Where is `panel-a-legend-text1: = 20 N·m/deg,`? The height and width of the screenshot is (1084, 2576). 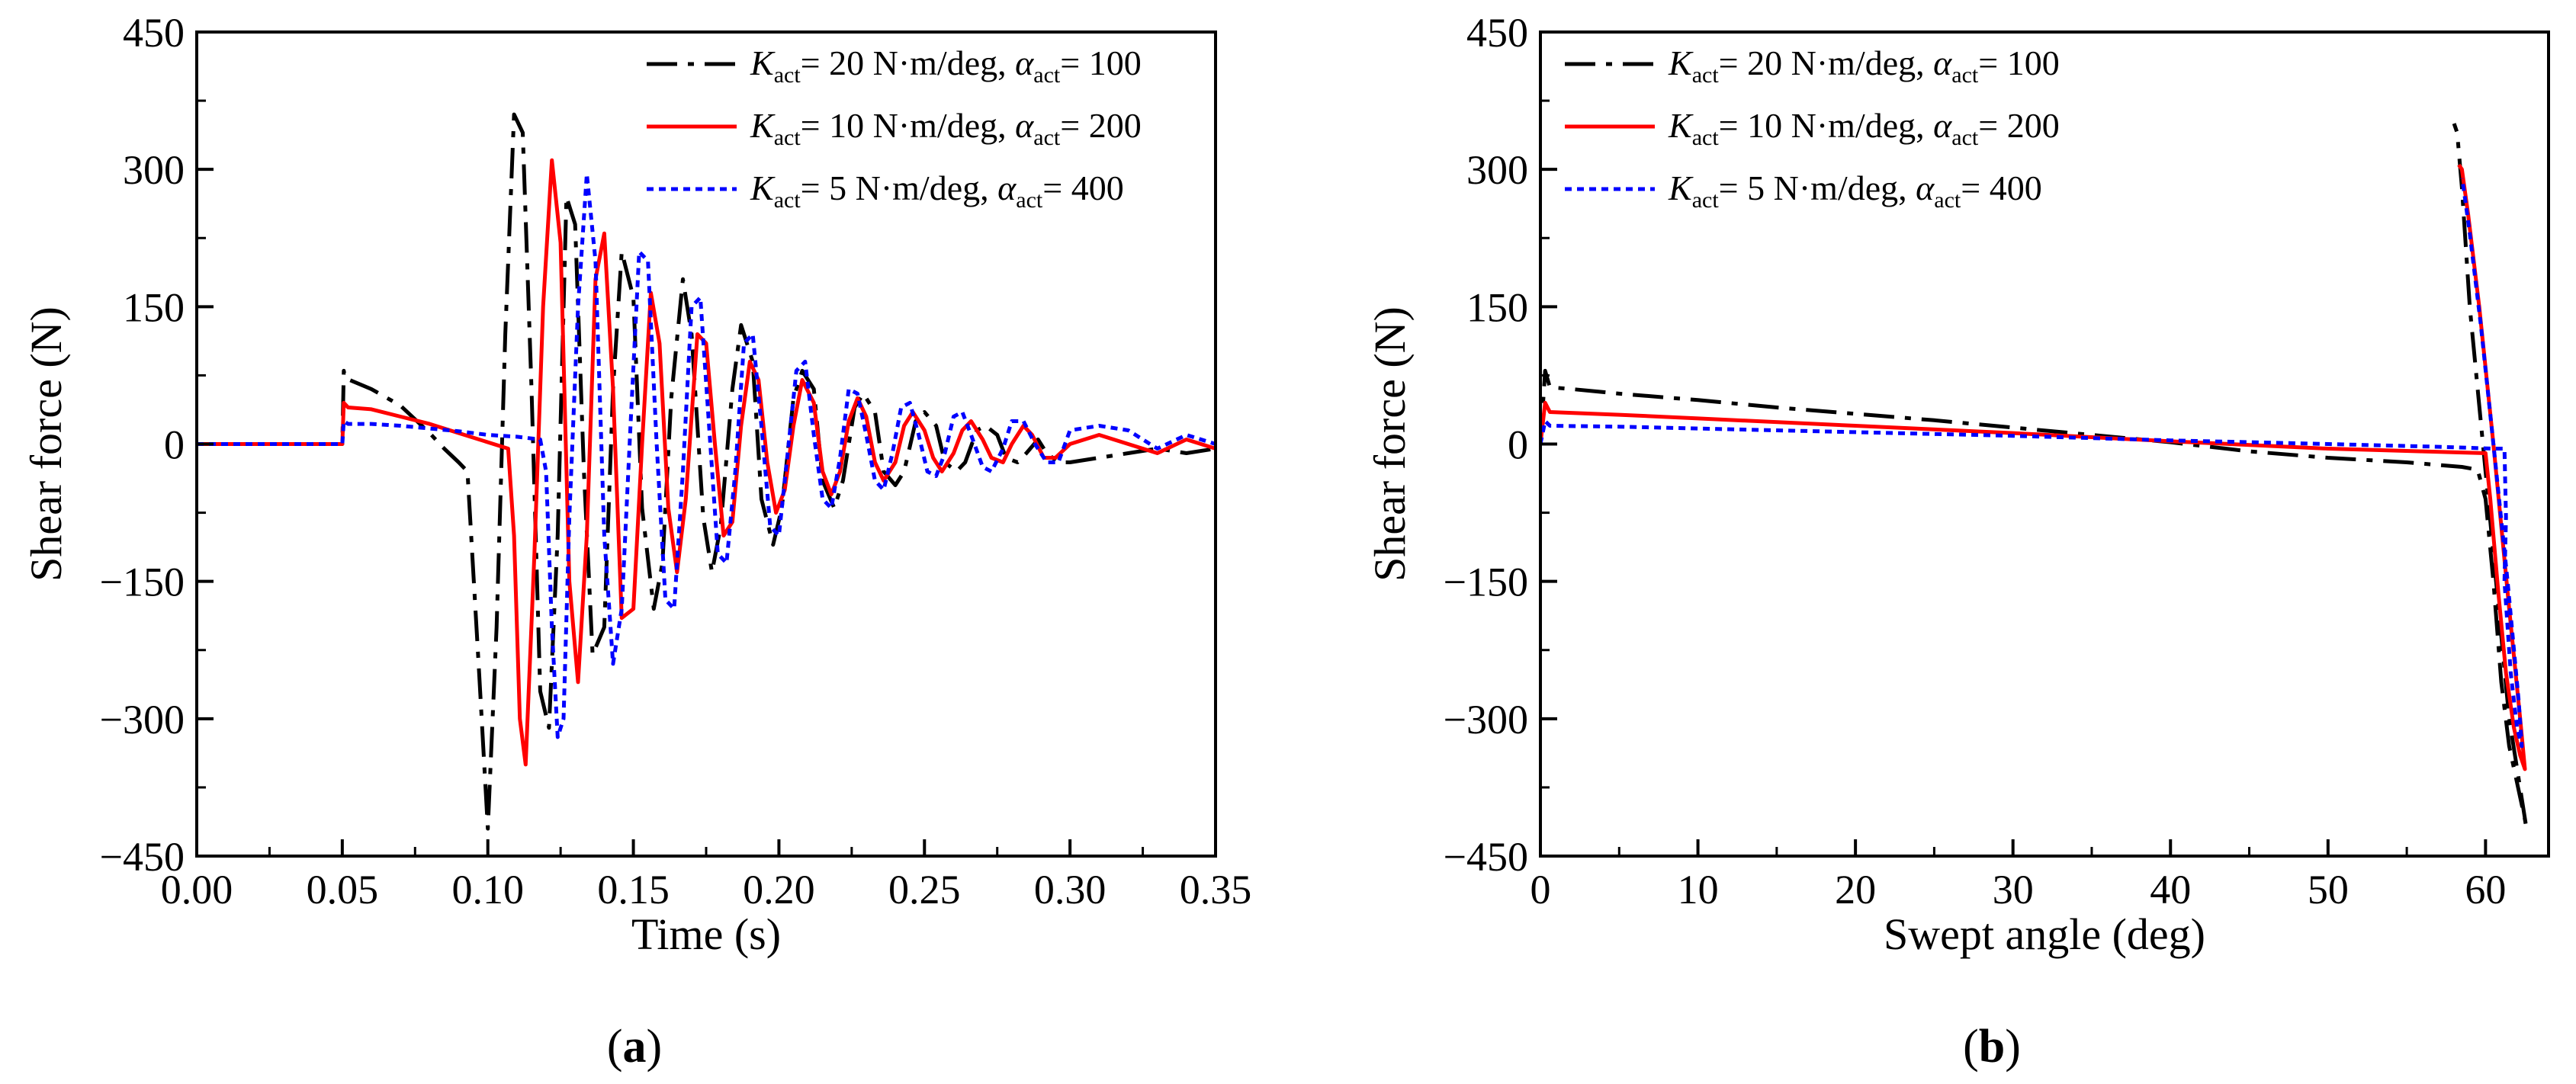 panel-a-legend-text1: = 20 N·m/deg, is located at coordinates (908, 63).